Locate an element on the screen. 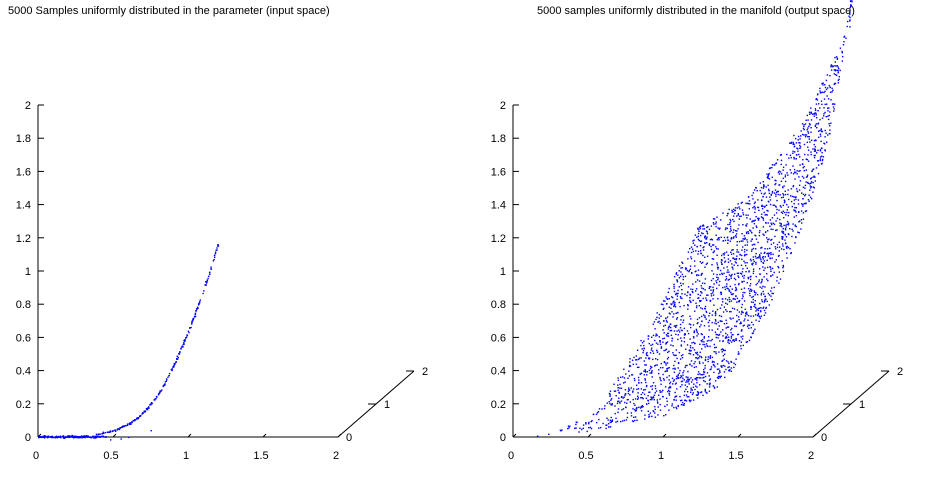 The image size is (949, 481). x-tick-mark is located at coordinates (189, 435).